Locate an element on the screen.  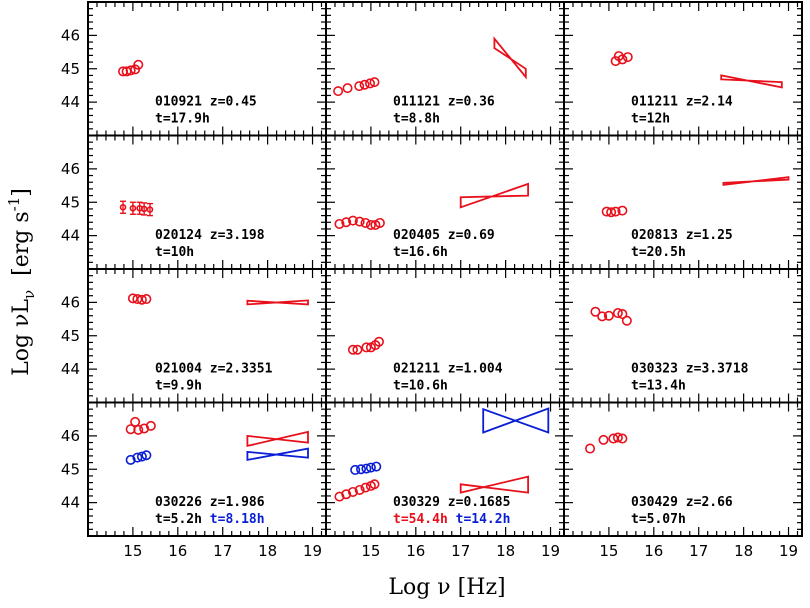
time-label: t=20.5h is located at coordinates (658, 252).